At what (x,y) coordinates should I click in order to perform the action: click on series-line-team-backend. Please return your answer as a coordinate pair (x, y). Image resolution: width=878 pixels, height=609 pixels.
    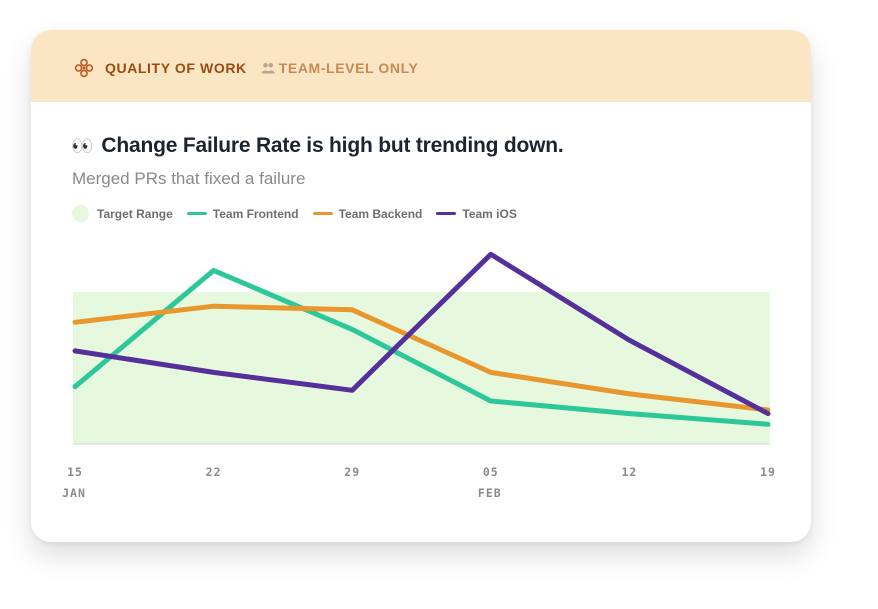
    Looking at the image, I should click on (421, 358).